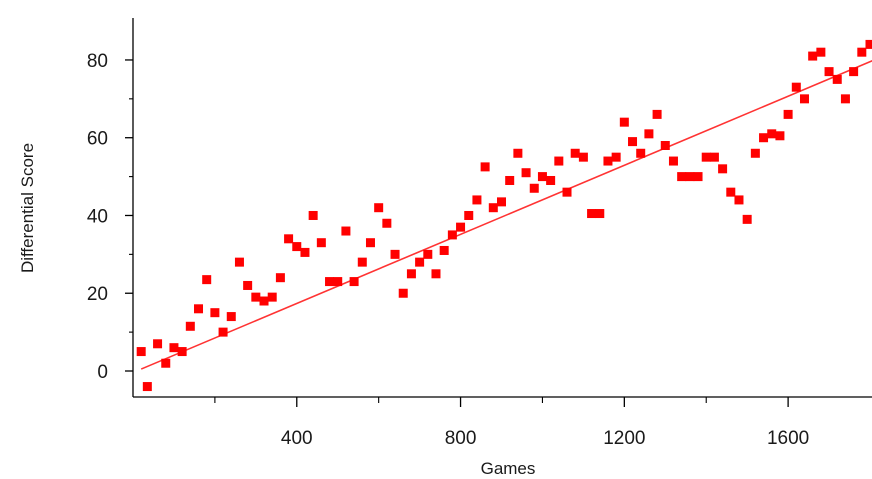  What do you see at coordinates (97, 294) in the screenshot?
I see `y-tick-label: 20` at bounding box center [97, 294].